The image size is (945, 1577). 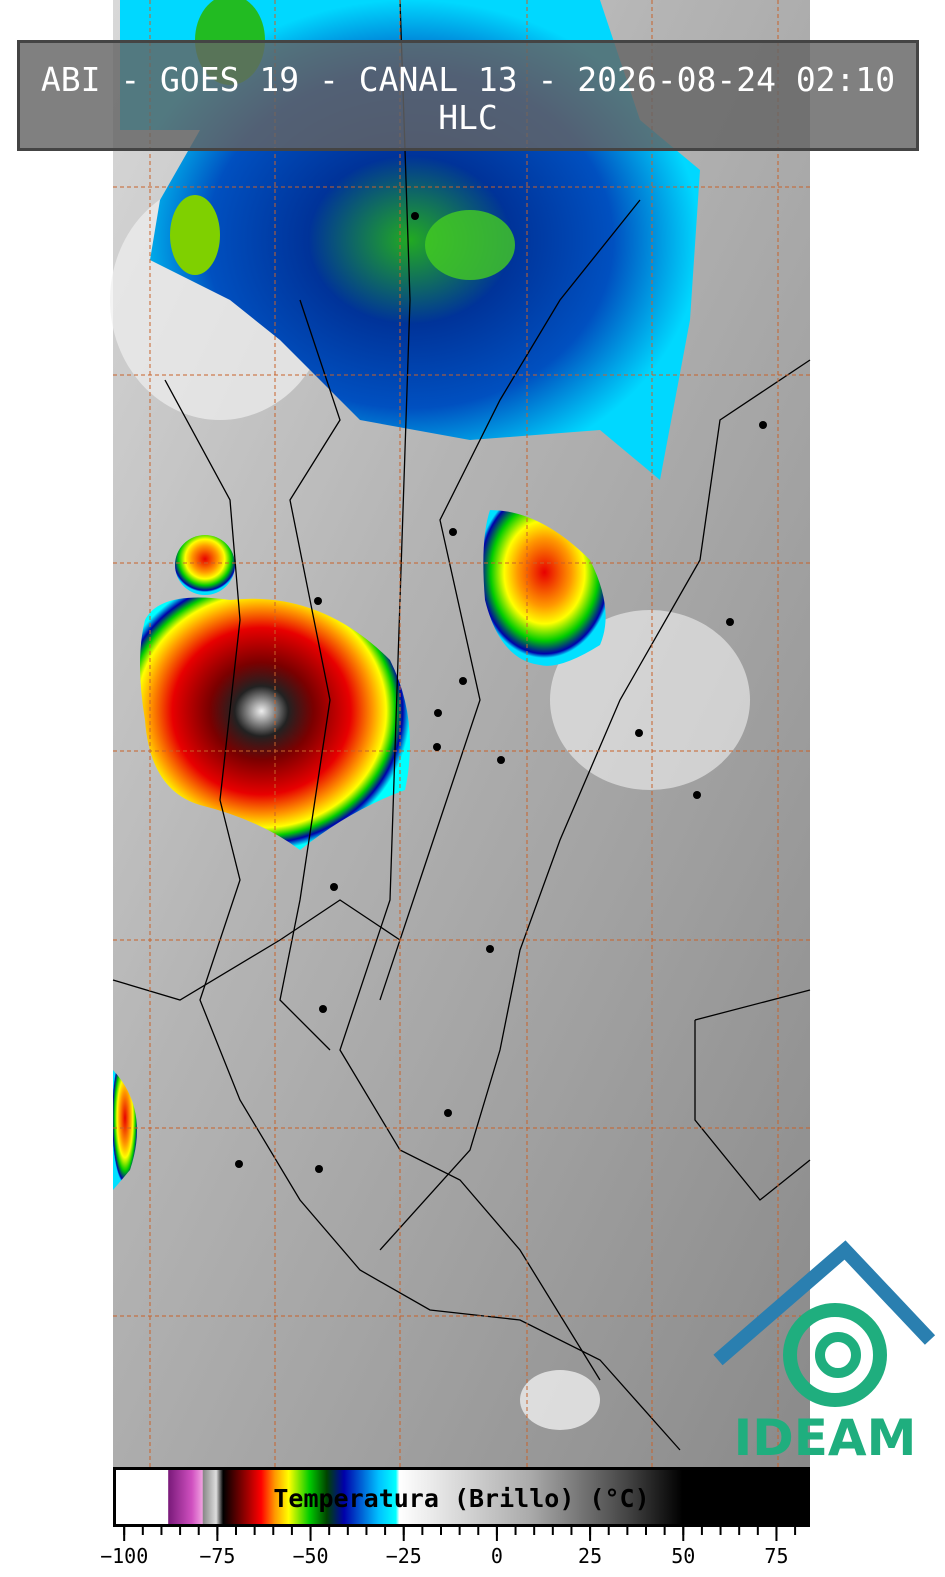 I want to click on tick-label: −100, so click(x=124, y=1556).